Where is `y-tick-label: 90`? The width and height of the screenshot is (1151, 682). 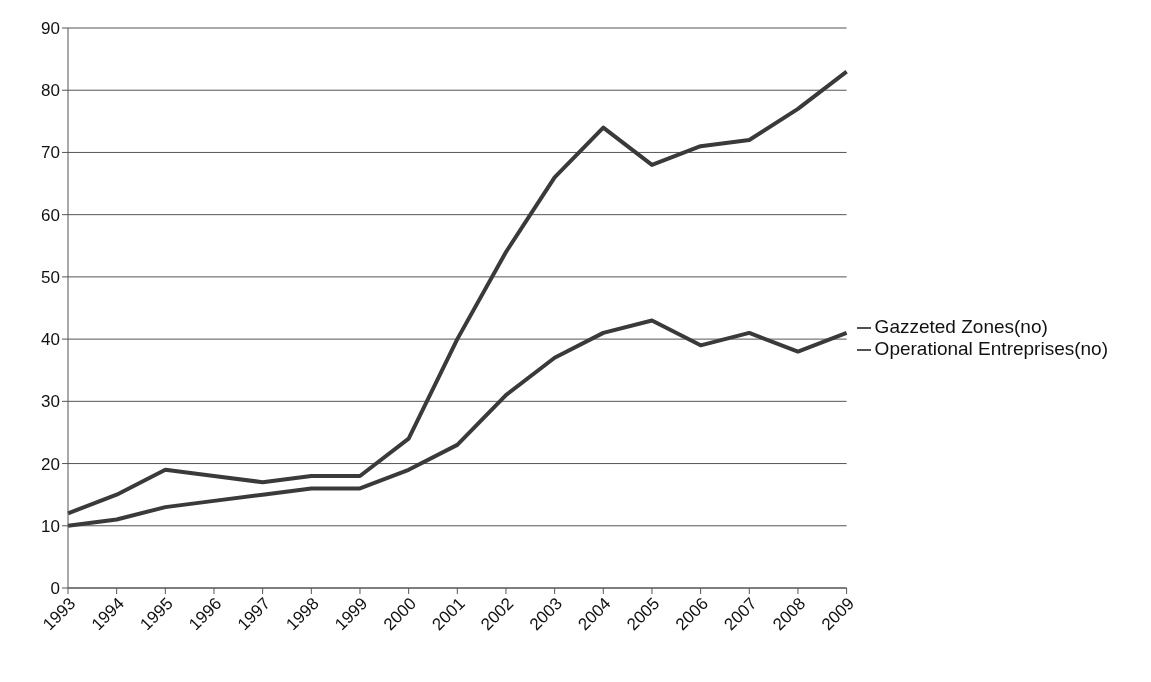
y-tick-label: 90 is located at coordinates (50, 29).